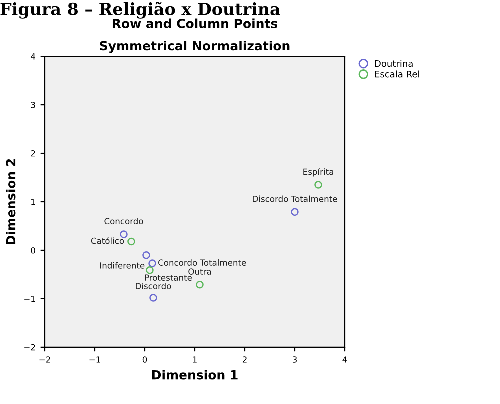 The height and width of the screenshot is (404, 500). Describe the element at coordinates (33, 105) in the screenshot. I see `y-tick-label: 3` at that location.